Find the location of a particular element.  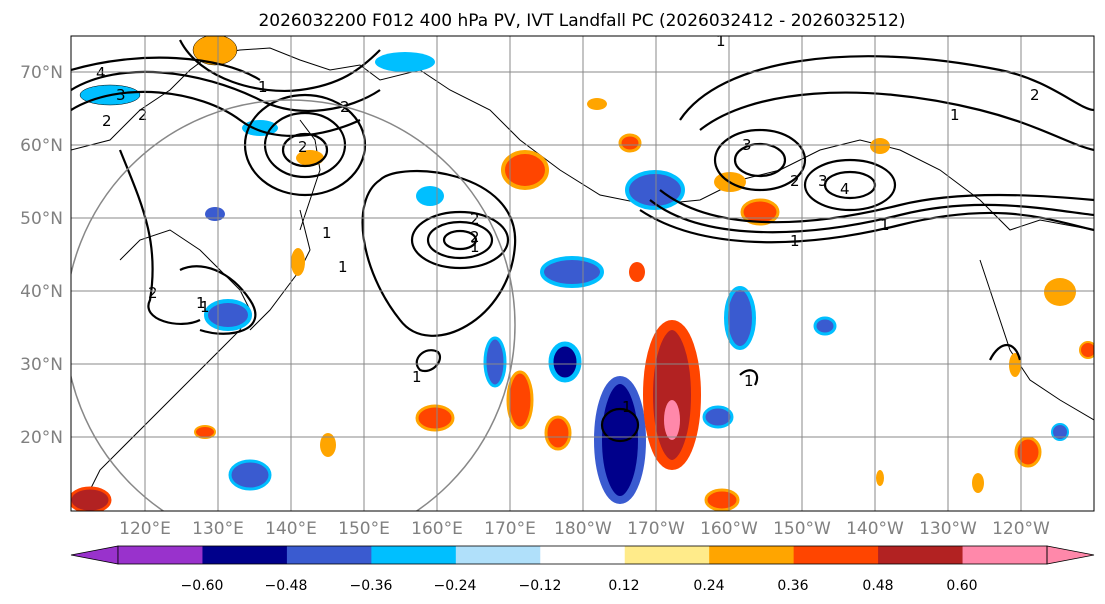

colorbar-tick-label: 0.24 is located at coordinates (708, 586).